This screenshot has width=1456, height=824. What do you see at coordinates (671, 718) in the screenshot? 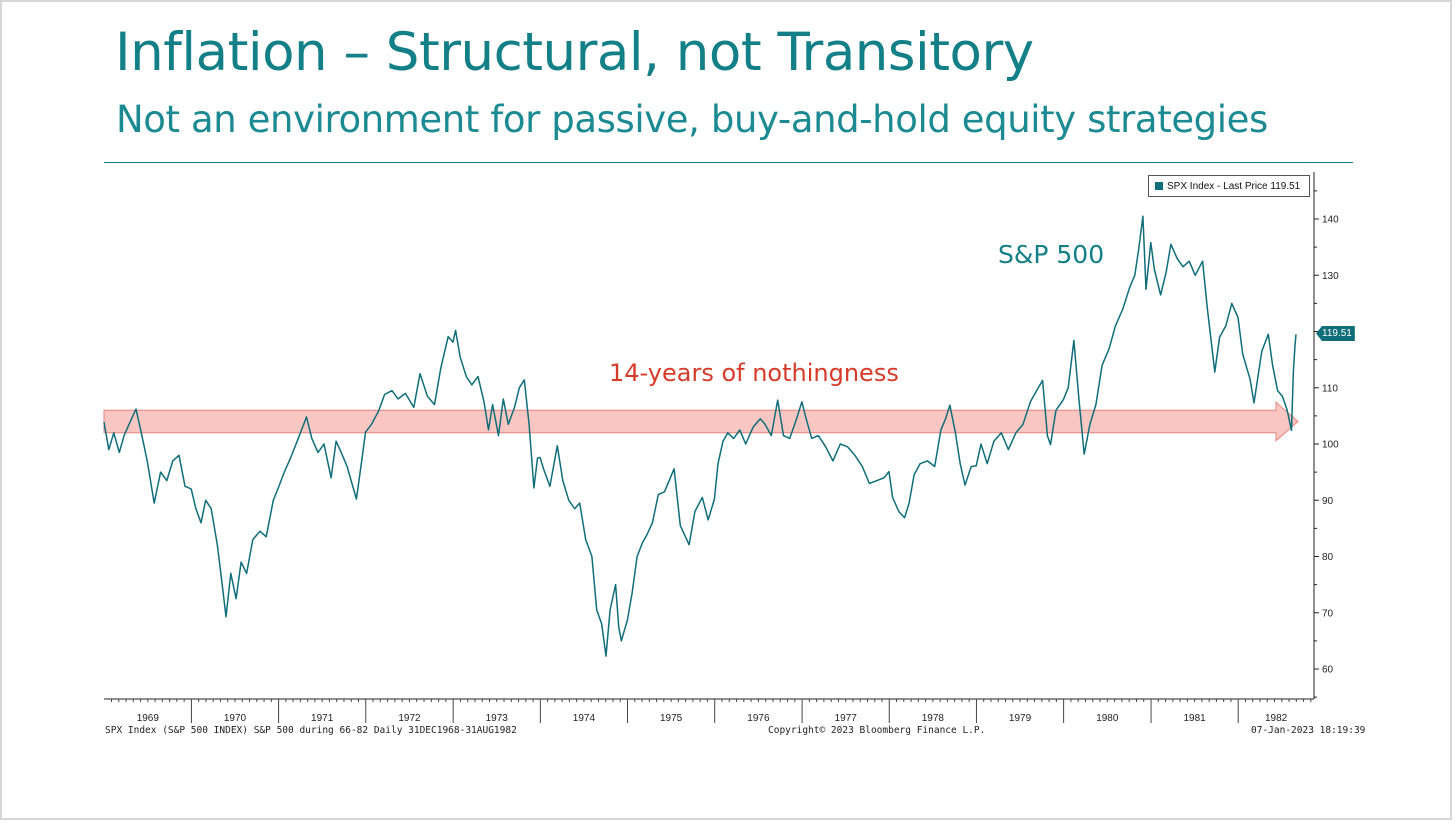
I see `x-tick-label: 1975` at bounding box center [671, 718].